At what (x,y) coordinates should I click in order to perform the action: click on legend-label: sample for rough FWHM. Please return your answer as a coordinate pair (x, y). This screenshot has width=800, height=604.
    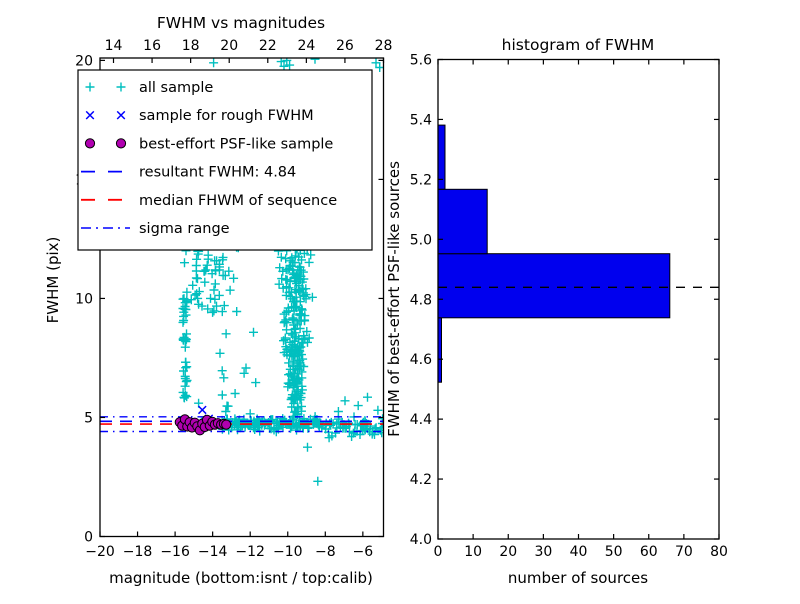
    Looking at the image, I should click on (226, 116).